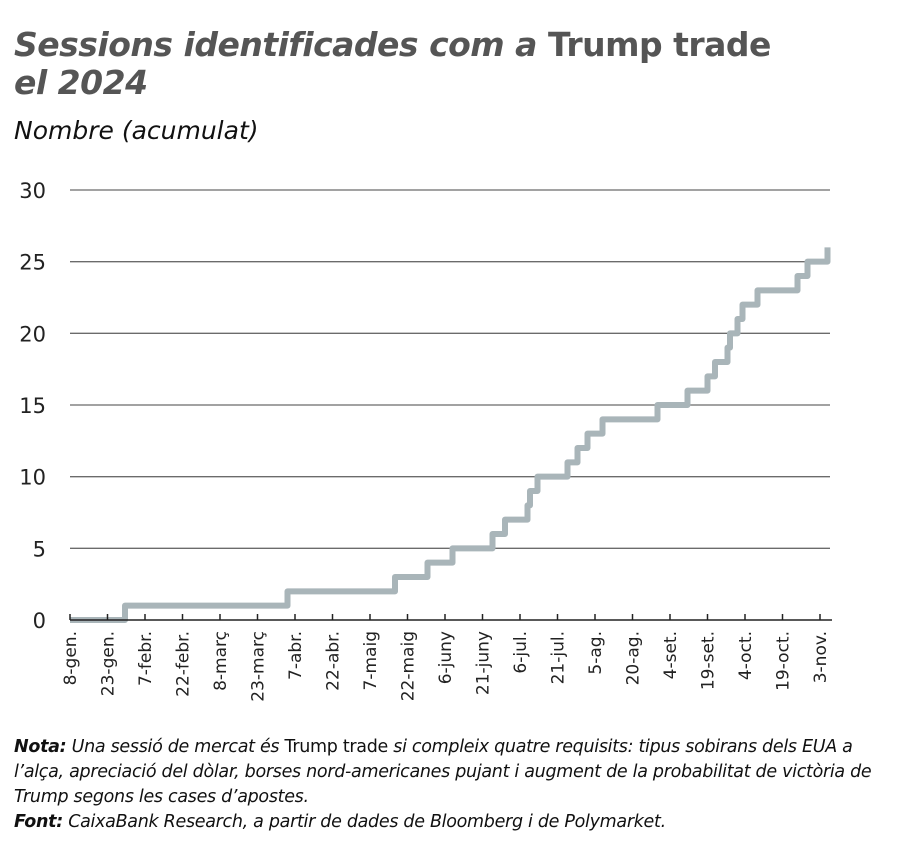 This screenshot has width=900, height=867. What do you see at coordinates (32, 478) in the screenshot?
I see `y-tick-label: 10` at bounding box center [32, 478].